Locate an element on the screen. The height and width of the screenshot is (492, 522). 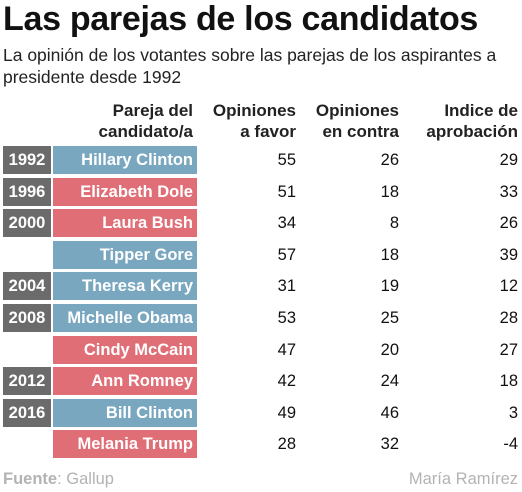
header-favor: Opiniones a favor is located at coordinates (254, 121).